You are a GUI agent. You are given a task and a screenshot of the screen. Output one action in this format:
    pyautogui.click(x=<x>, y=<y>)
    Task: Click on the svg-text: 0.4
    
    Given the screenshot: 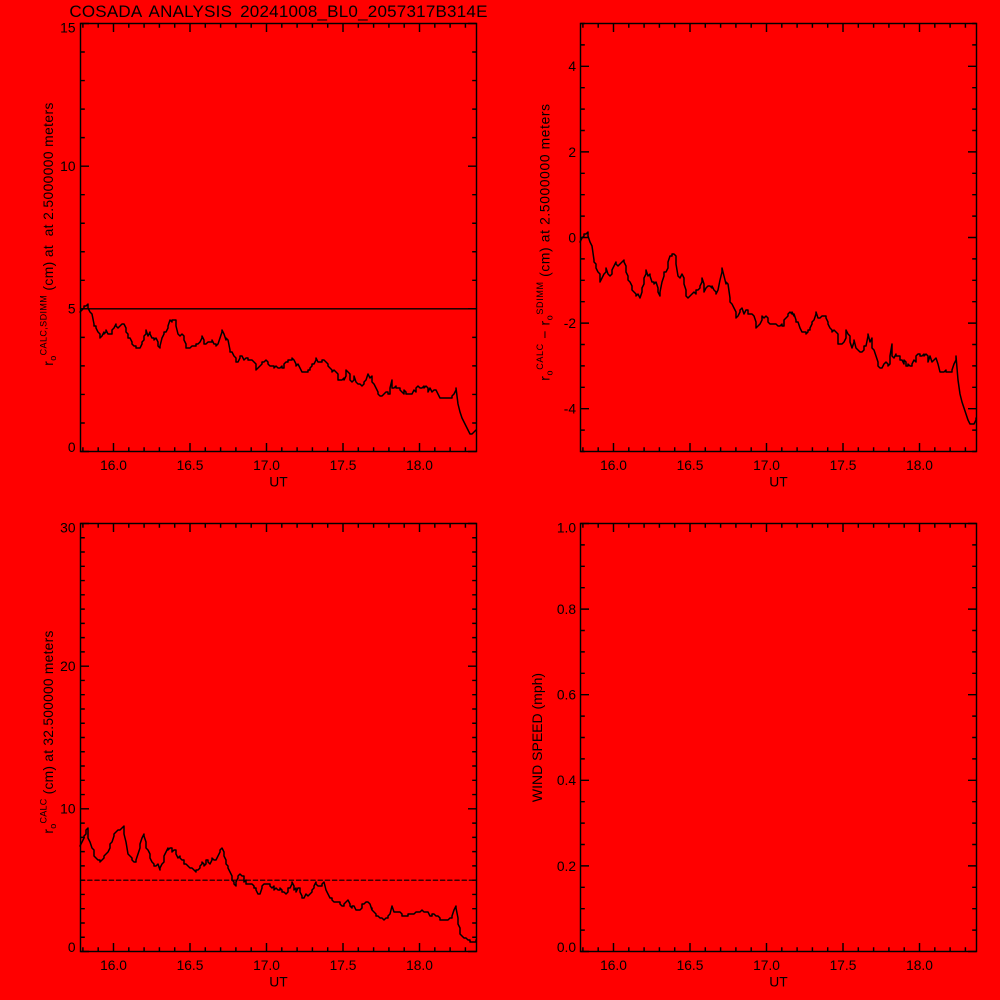 What is the action you would take?
    pyautogui.click(x=567, y=780)
    